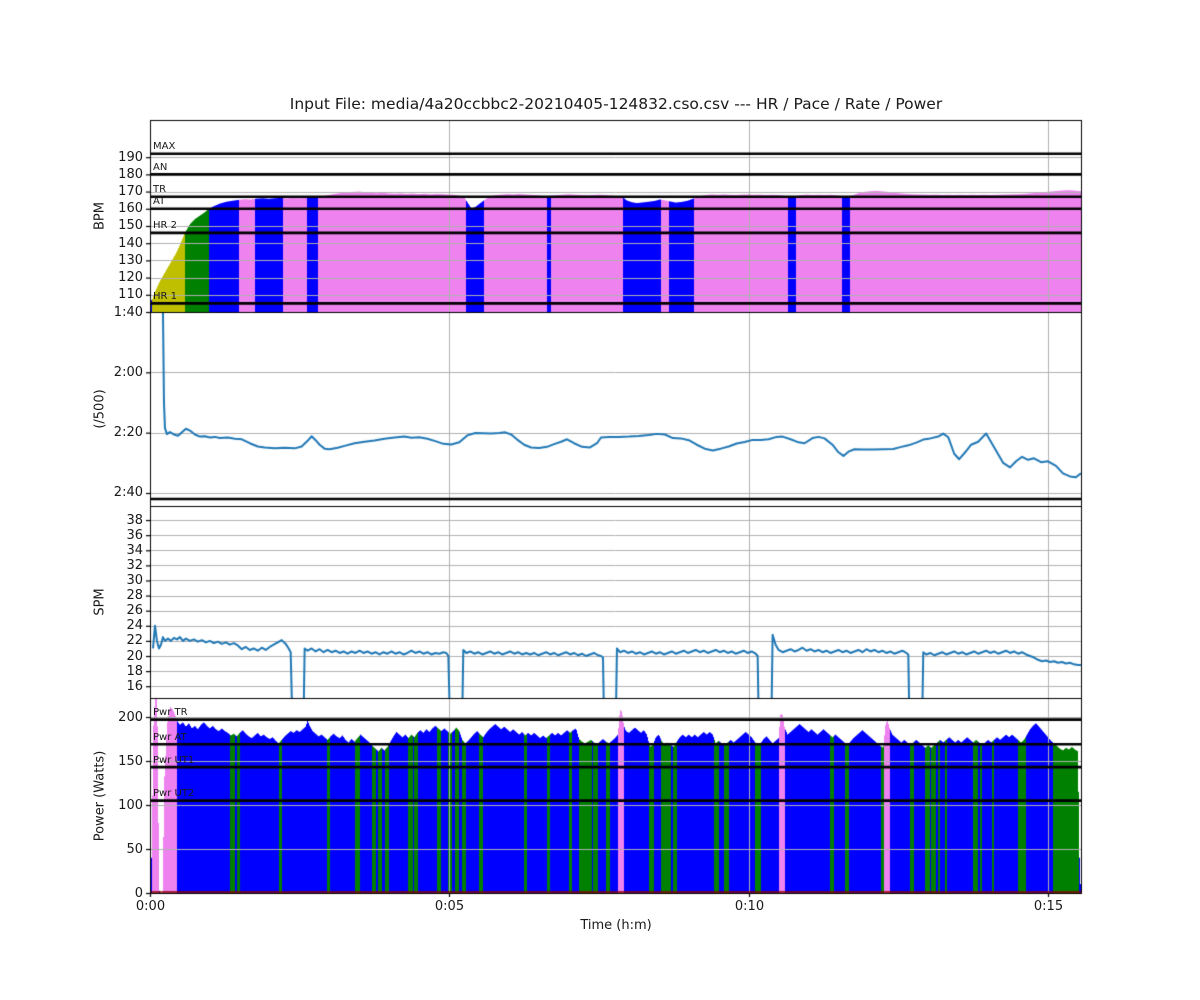  Describe the element at coordinates (134, 520) in the screenshot. I see `rate-ytick-38: 38` at that location.